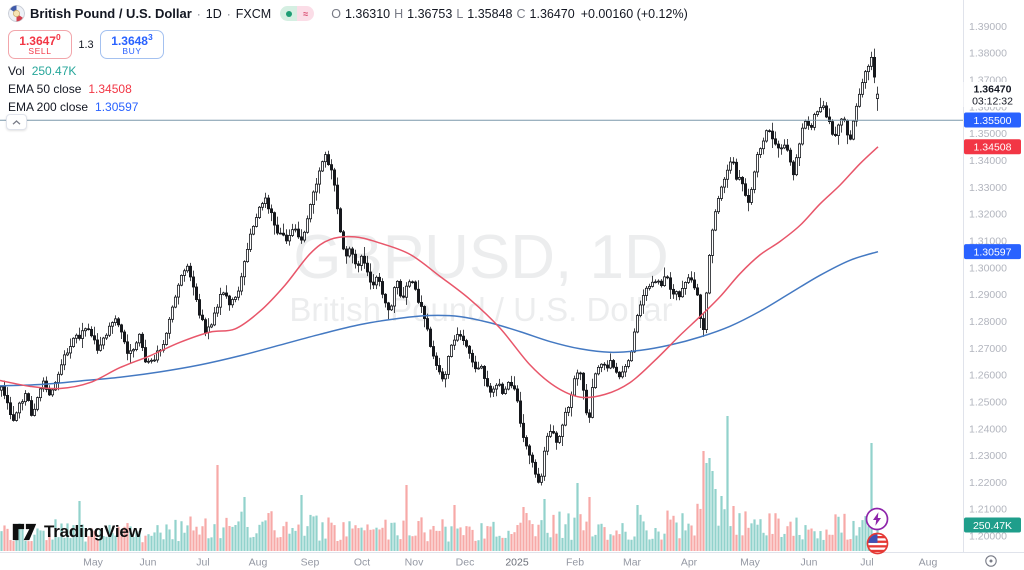  What do you see at coordinates (988, 188) in the screenshot?
I see `price-tick-label: 1.33000` at bounding box center [988, 188].